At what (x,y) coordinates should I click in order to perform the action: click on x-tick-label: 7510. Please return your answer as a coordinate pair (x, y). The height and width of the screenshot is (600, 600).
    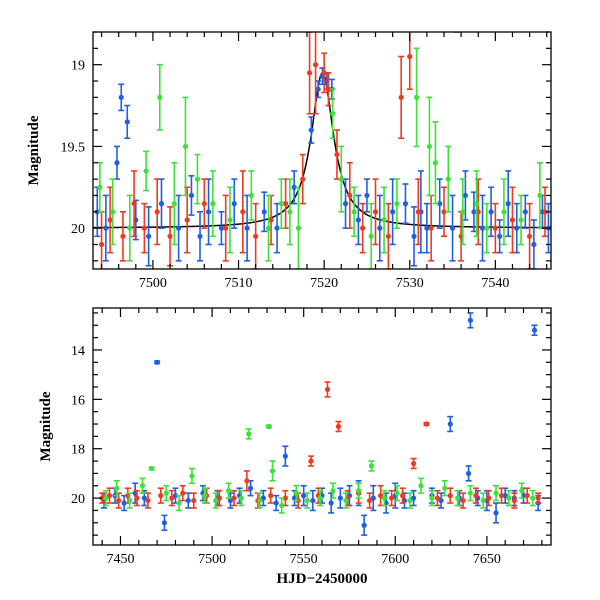
    Looking at the image, I should click on (239, 283).